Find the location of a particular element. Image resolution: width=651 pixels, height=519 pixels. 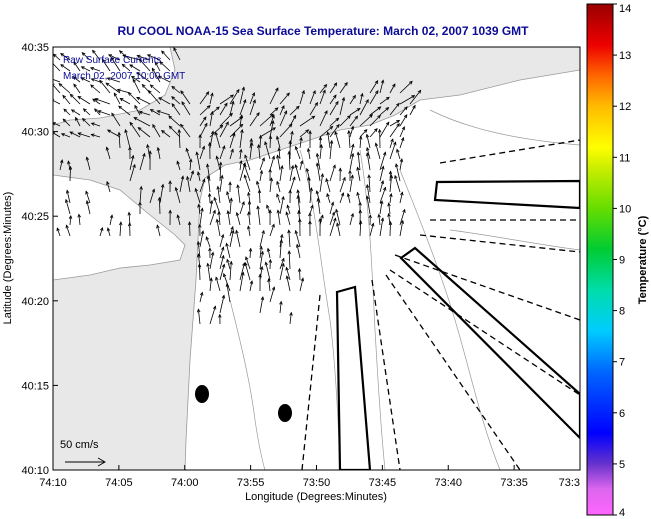

colorbar-tick-label: 9 is located at coordinates (622, 261).